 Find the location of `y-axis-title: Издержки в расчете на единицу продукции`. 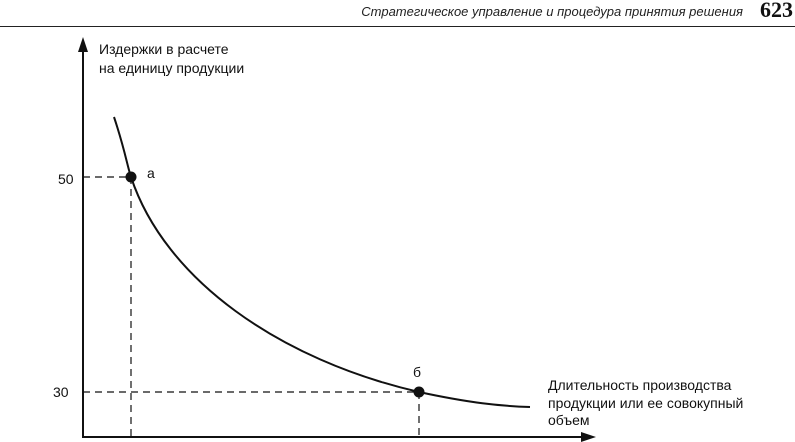

y-axis-title: Издержки в расчете на единицу продукции is located at coordinates (171, 58).